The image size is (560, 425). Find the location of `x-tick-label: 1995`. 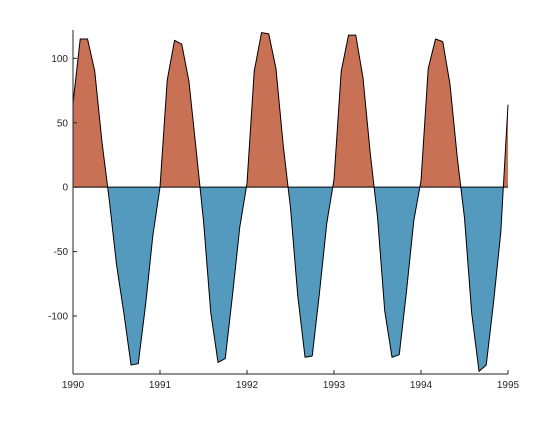

x-tick-label: 1995 is located at coordinates (508, 385).